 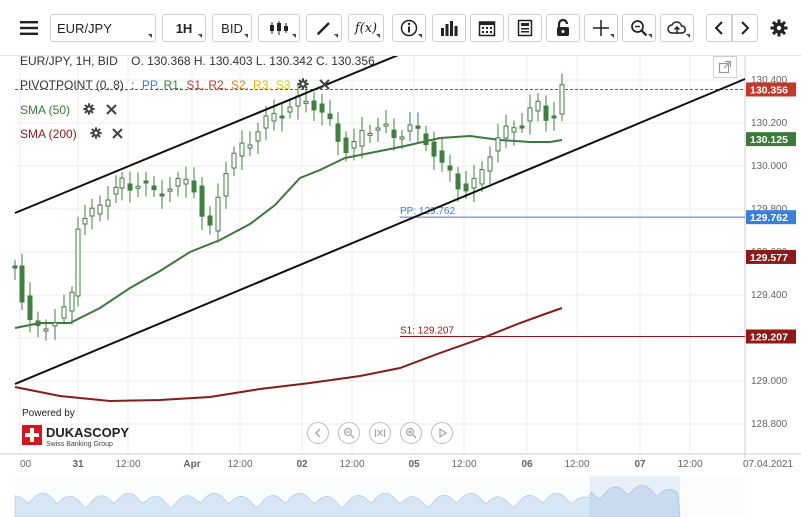 What do you see at coordinates (771, 256) in the screenshot?
I see `sma200-price-box-bg` at bounding box center [771, 256].